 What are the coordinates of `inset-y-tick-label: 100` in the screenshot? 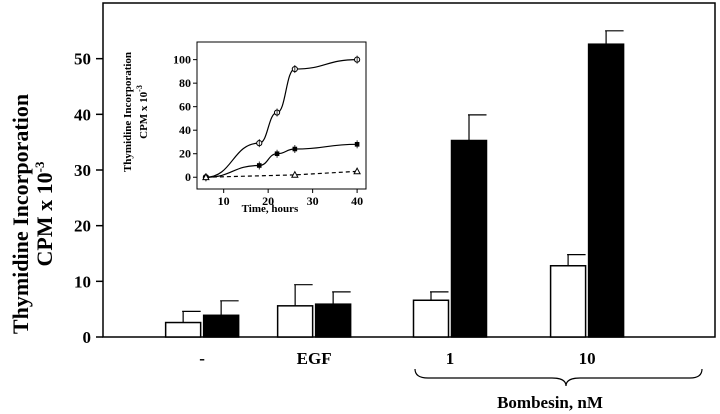 It's located at (182, 60).